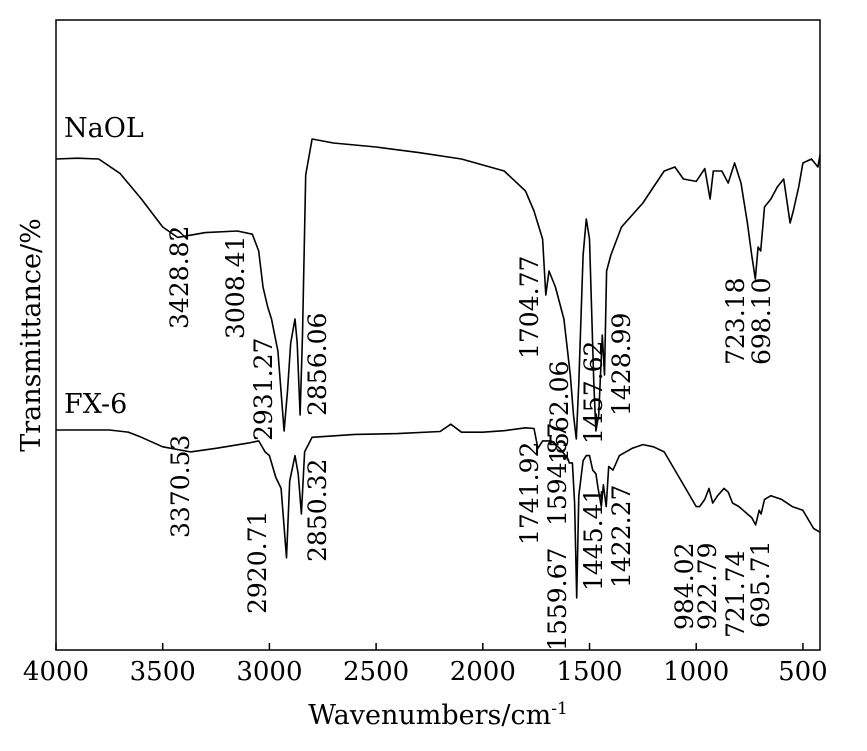 Image resolution: width=867 pixels, height=751 pixels. I want to click on peak-label-naol-1704-77: 1704.77, so click(529, 307).